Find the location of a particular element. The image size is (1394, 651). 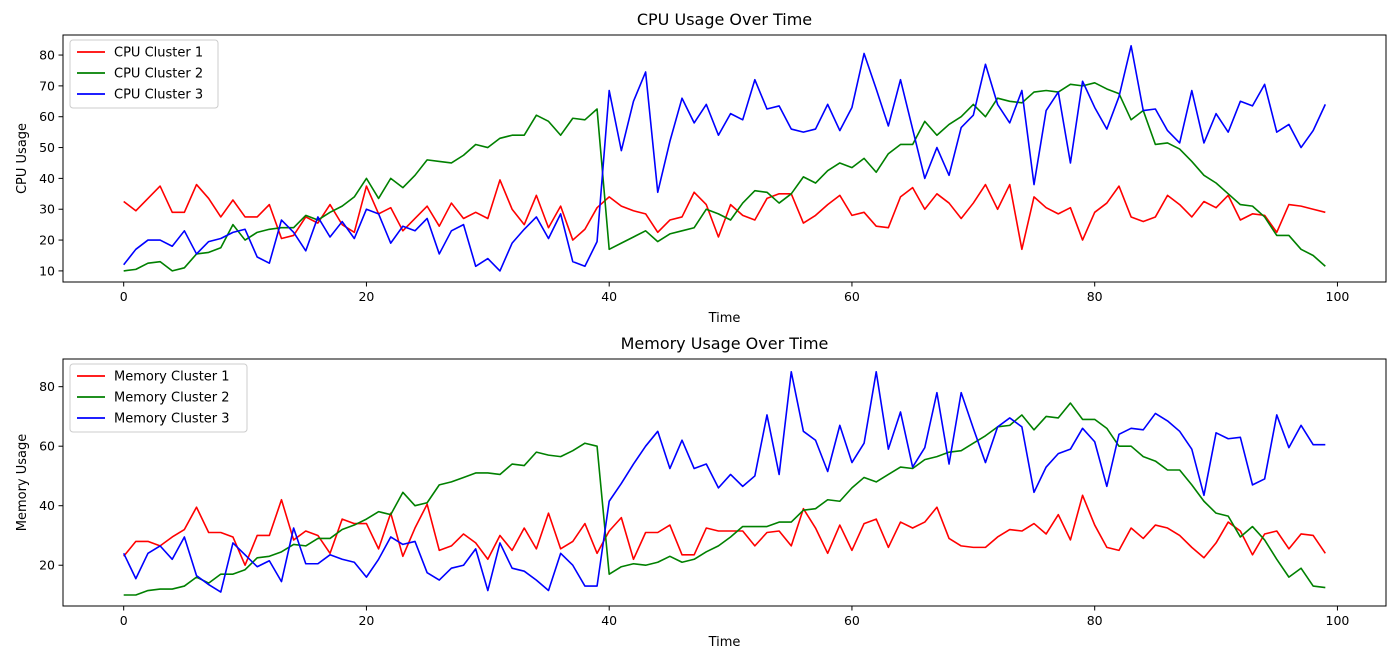

y-tick-label: 10 is located at coordinates (47, 270).